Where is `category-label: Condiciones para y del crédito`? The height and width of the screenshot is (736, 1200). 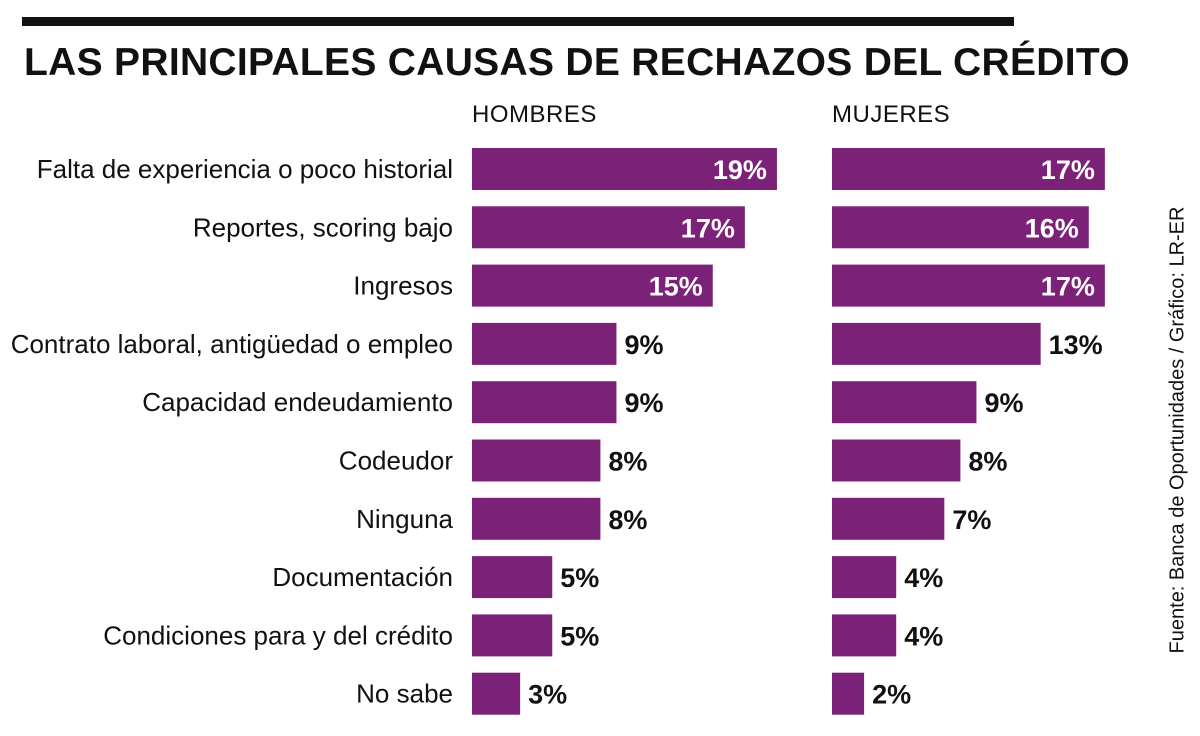 category-label: Condiciones para y del crédito is located at coordinates (278, 635).